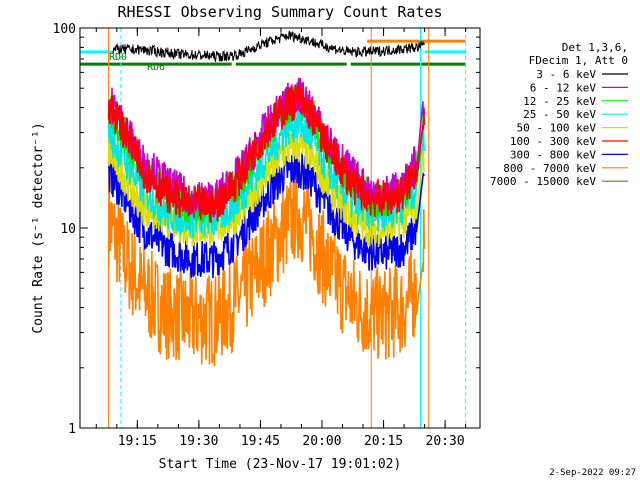  What do you see at coordinates (260, 441) in the screenshot?
I see `x-tick-label-2: 19:45` at bounding box center [260, 441].